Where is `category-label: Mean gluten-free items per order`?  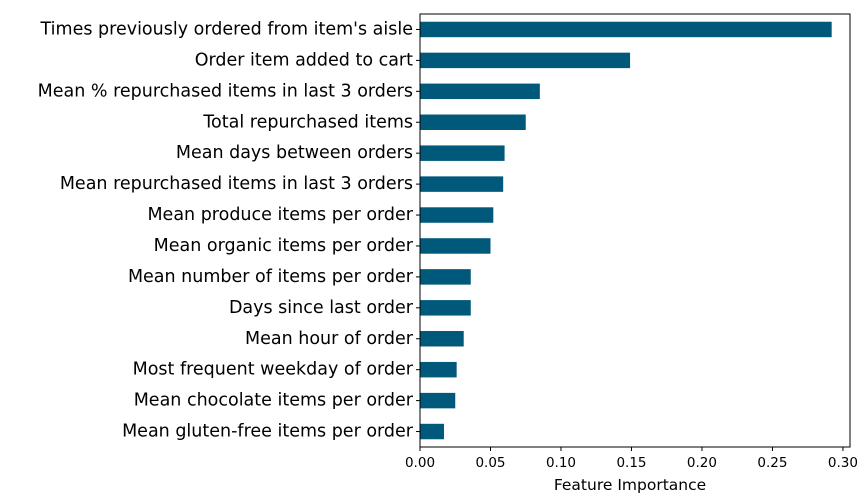
category-label: Mean gluten-free items per order is located at coordinates (268, 432).